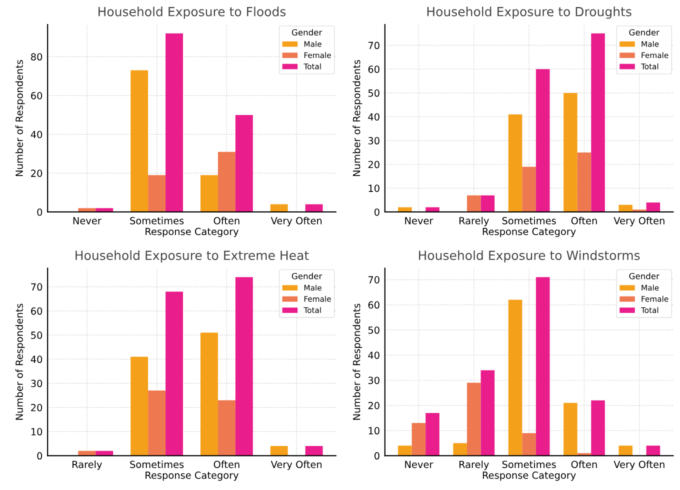 The width and height of the screenshot is (680, 490). What do you see at coordinates (192, 12) in the screenshot?
I see `chart-title: Household Exposure to Floods` at bounding box center [192, 12].